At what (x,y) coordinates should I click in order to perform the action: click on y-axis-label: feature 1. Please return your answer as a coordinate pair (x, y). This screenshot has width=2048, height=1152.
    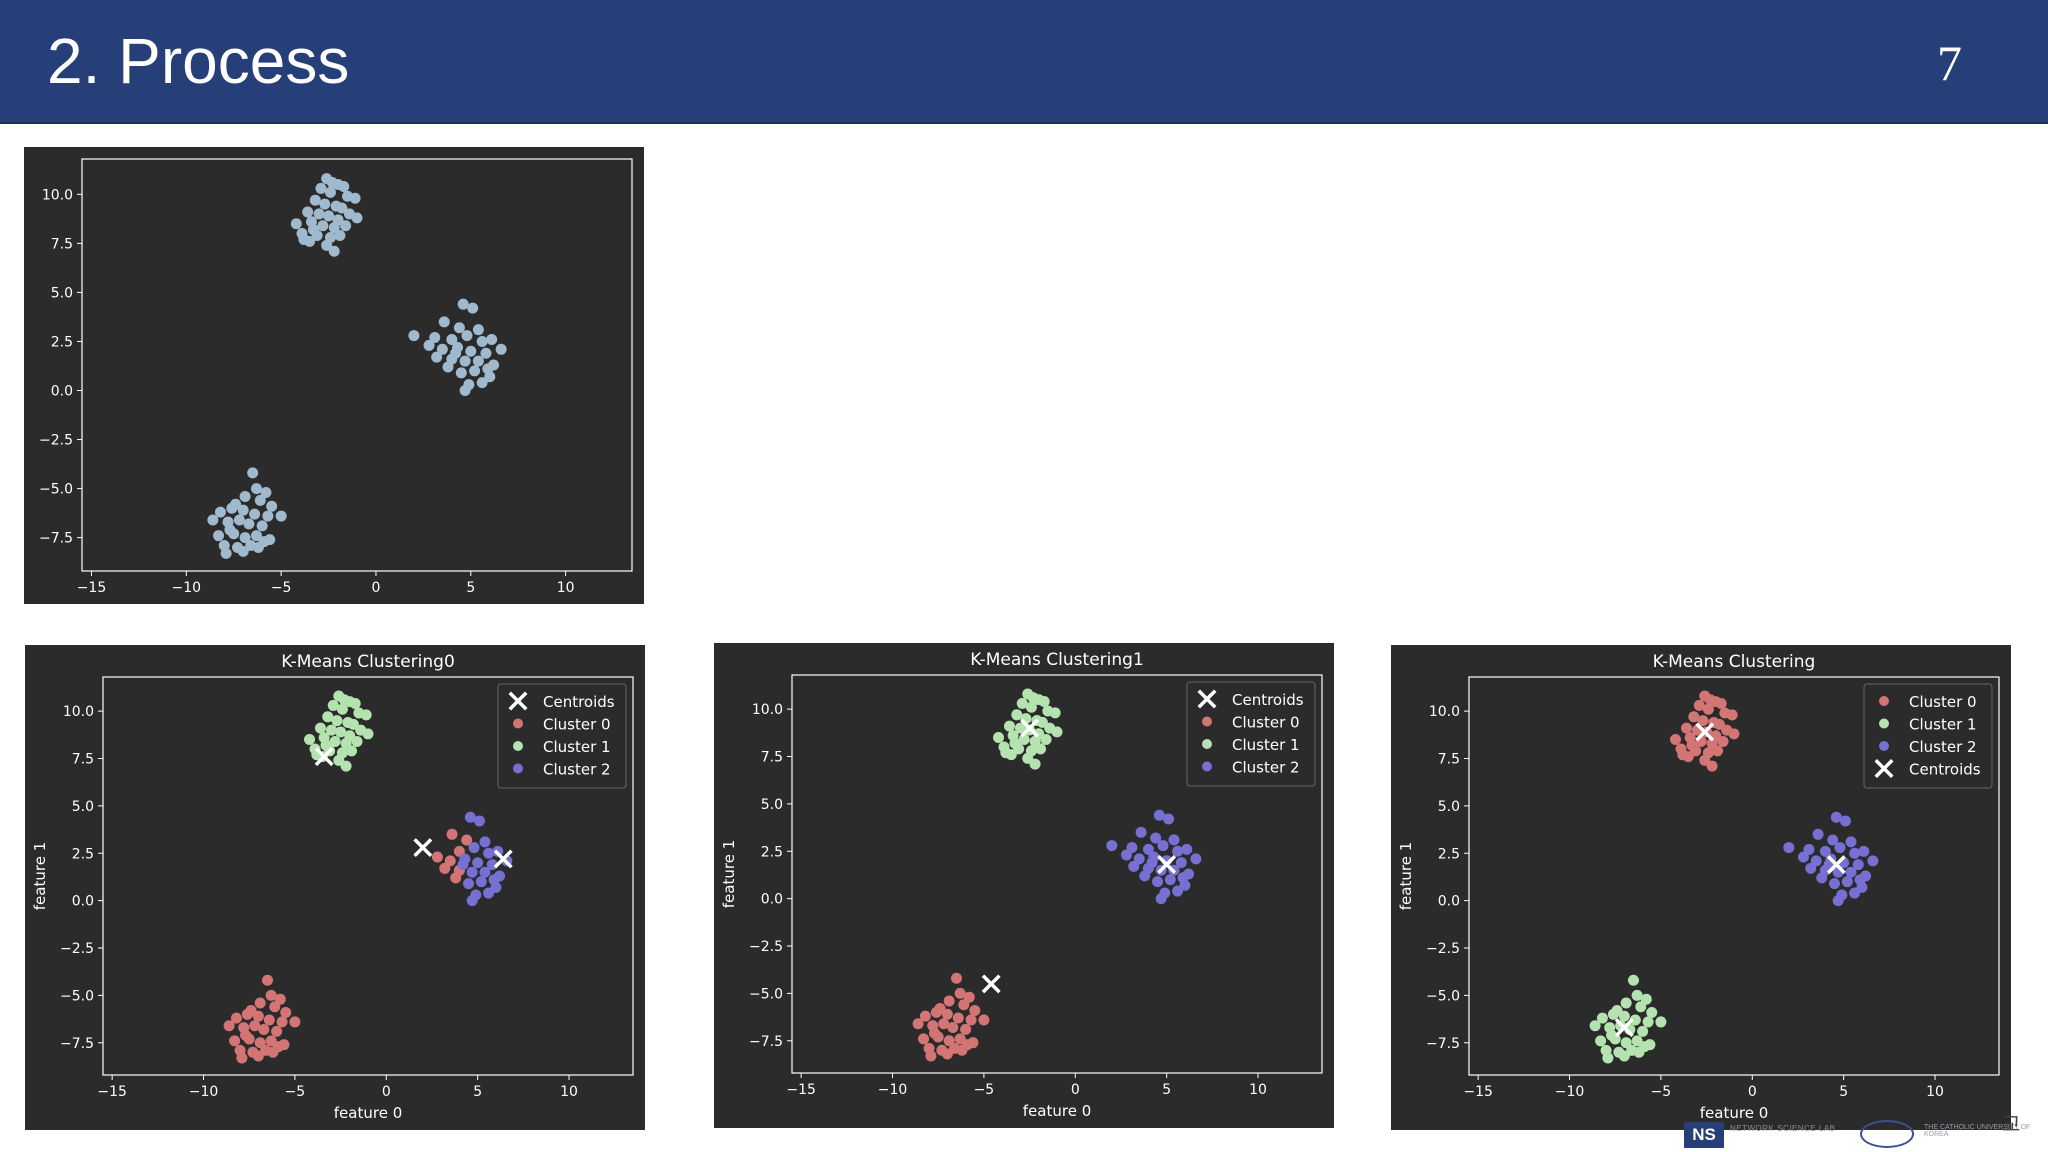
    Looking at the image, I should click on (729, 874).